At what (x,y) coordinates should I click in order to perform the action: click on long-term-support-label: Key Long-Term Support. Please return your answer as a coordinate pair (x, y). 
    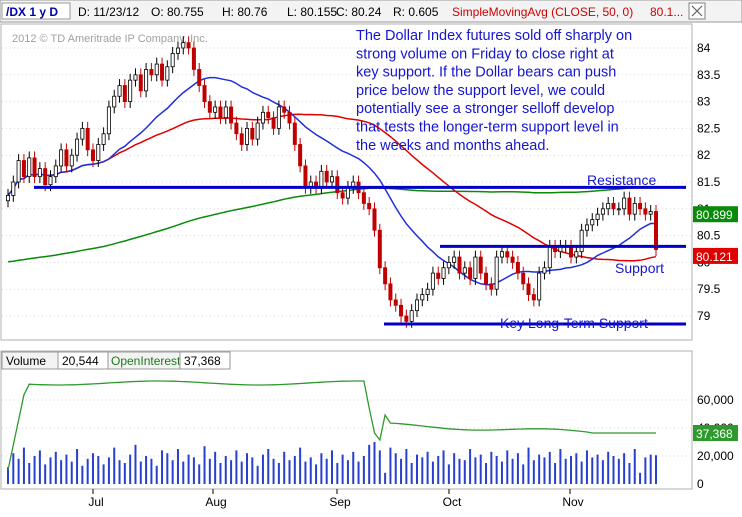
    Looking at the image, I should click on (574, 323).